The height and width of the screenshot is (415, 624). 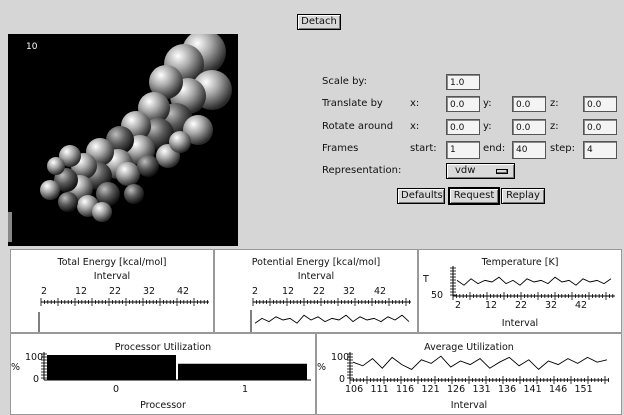 What do you see at coordinates (421, 196) in the screenshot?
I see `defaults-button: Defaults` at bounding box center [421, 196].